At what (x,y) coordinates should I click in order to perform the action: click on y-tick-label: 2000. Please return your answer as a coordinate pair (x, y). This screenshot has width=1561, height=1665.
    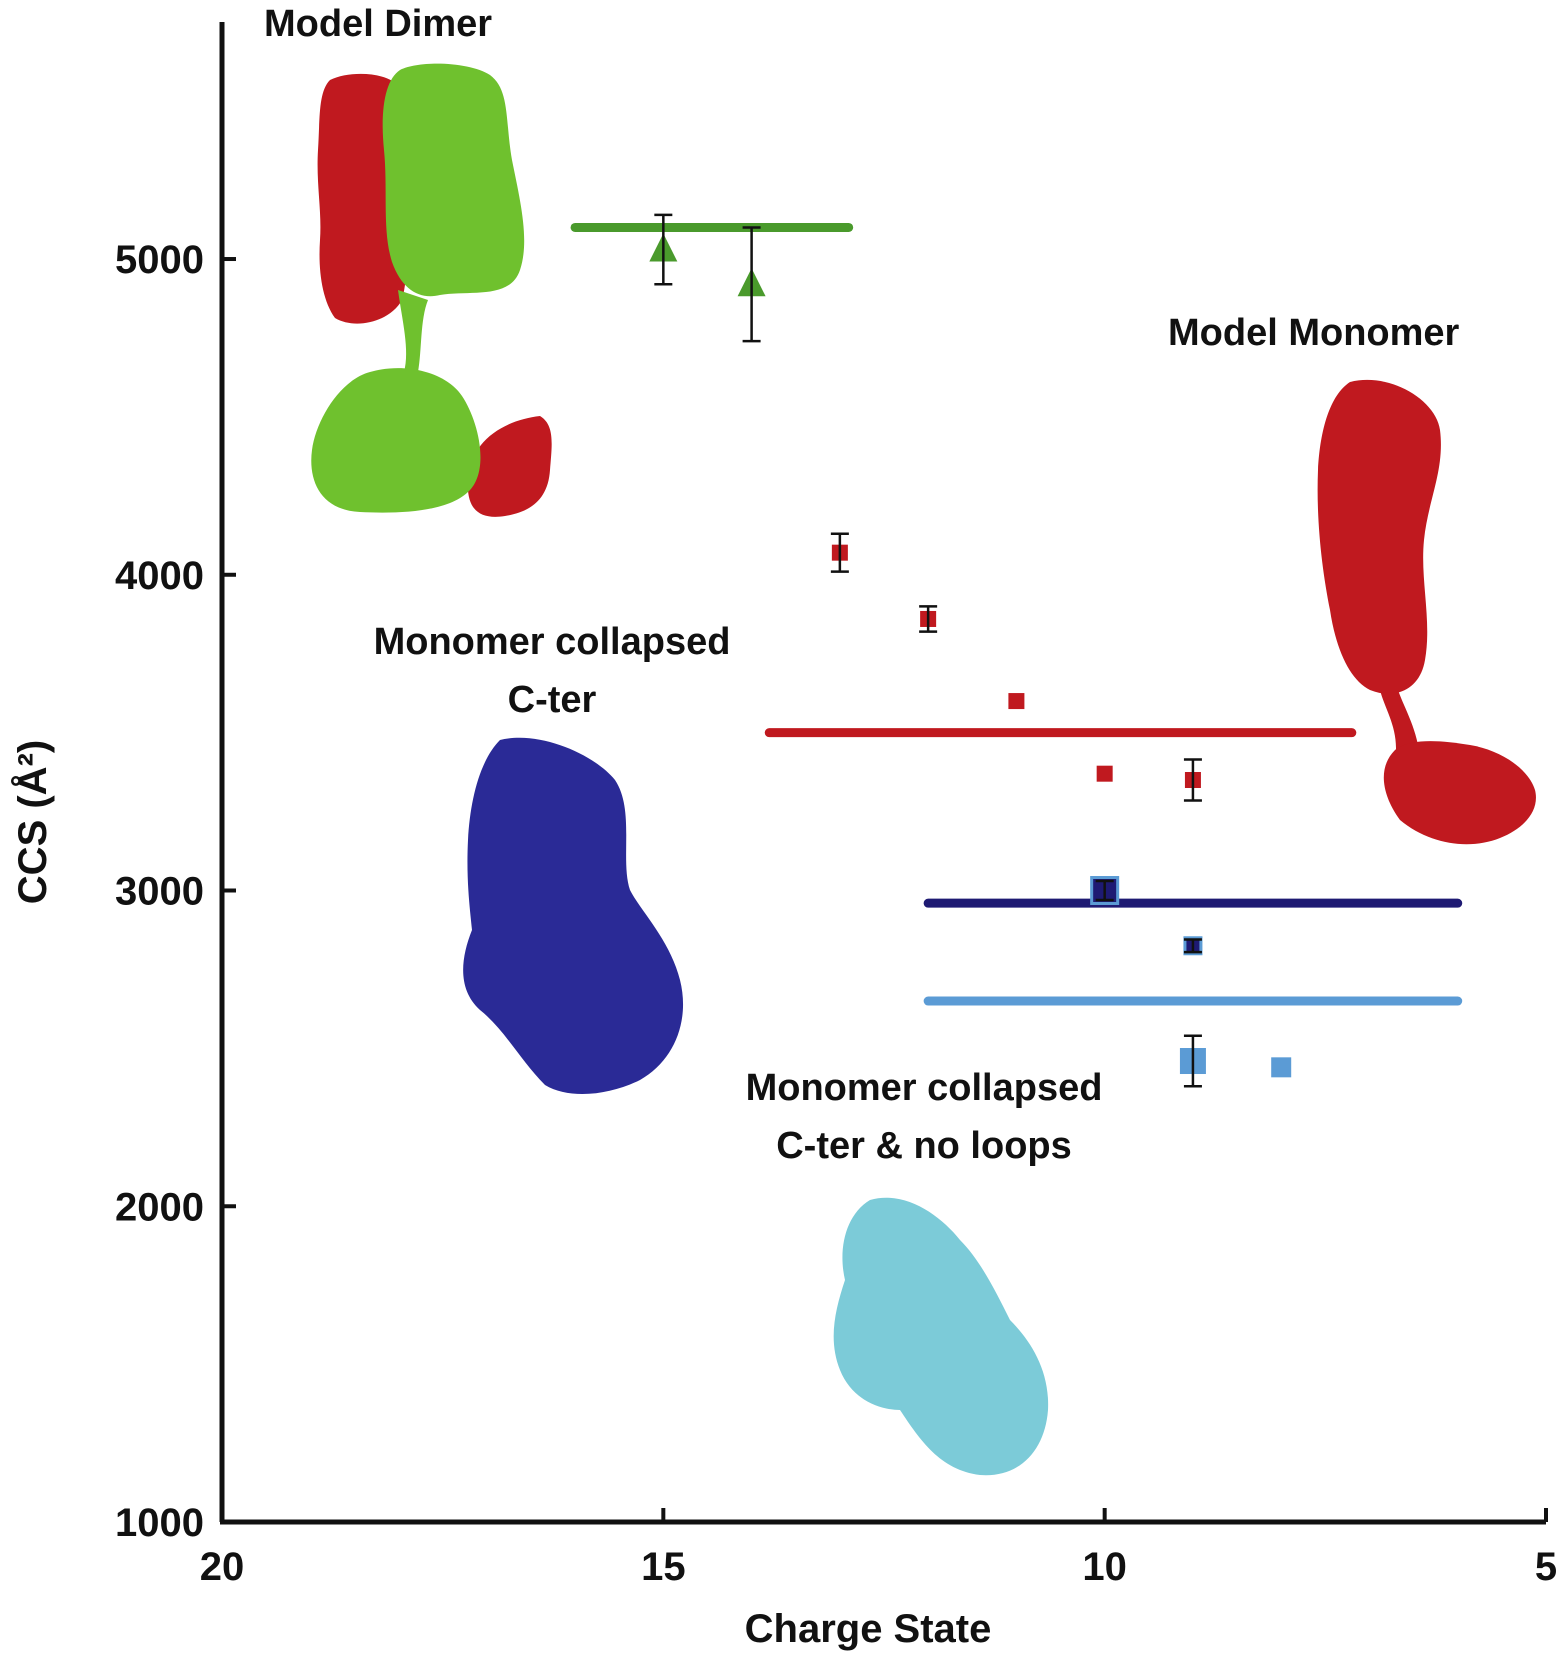
    Looking at the image, I should click on (159, 1207).